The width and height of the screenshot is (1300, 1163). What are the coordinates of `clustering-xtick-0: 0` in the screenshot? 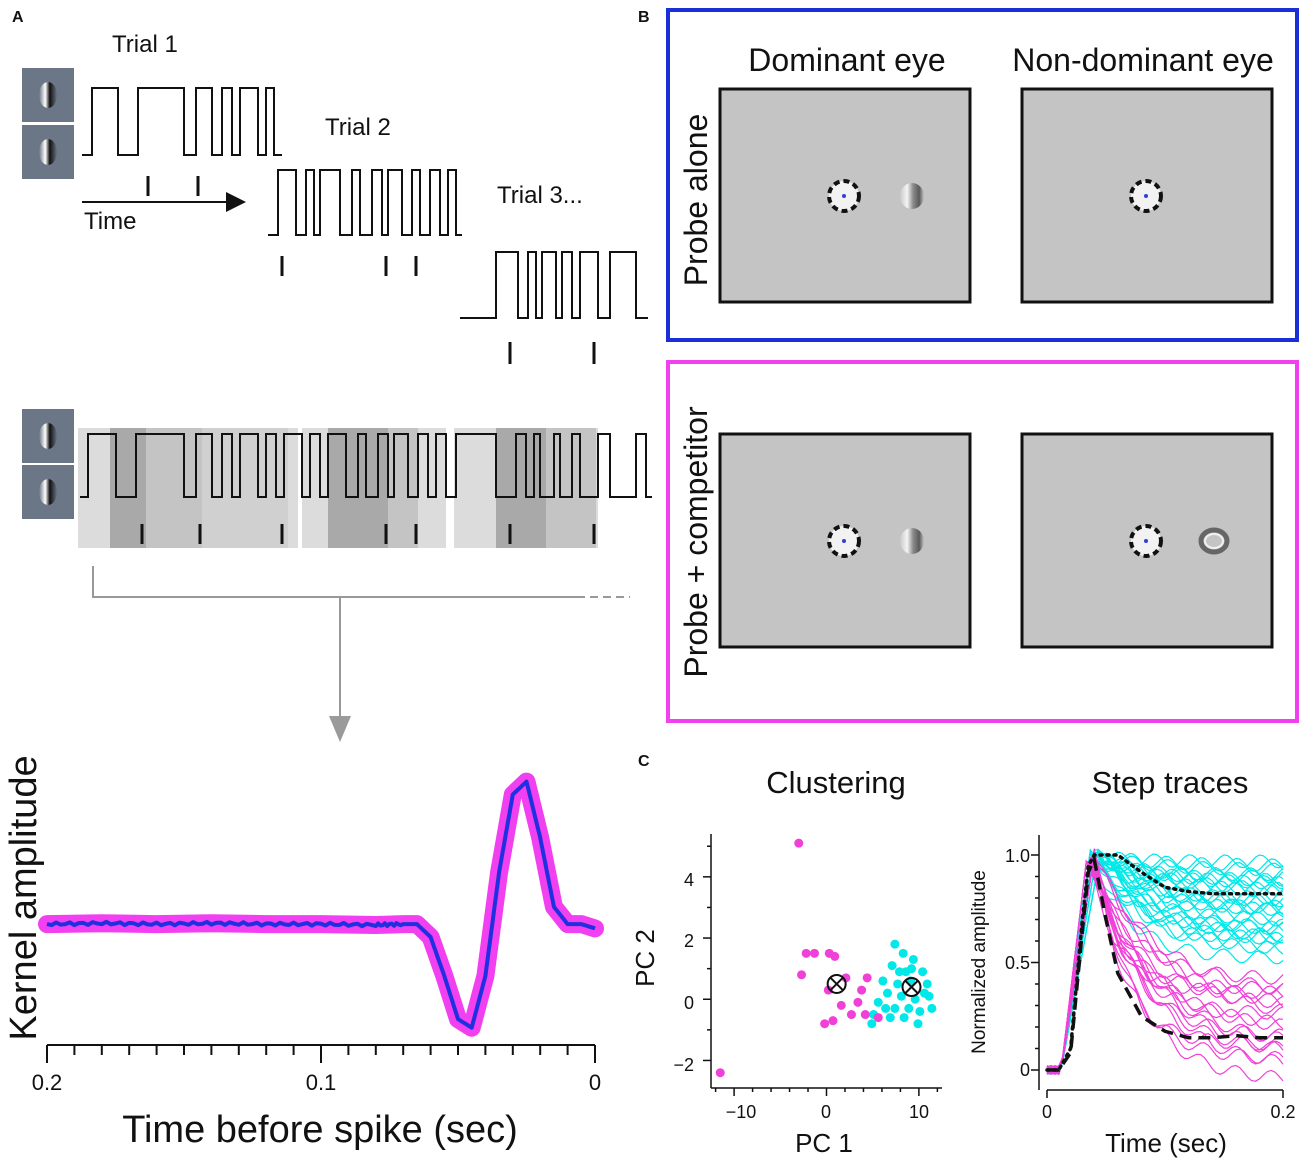 It's located at (826, 1112).